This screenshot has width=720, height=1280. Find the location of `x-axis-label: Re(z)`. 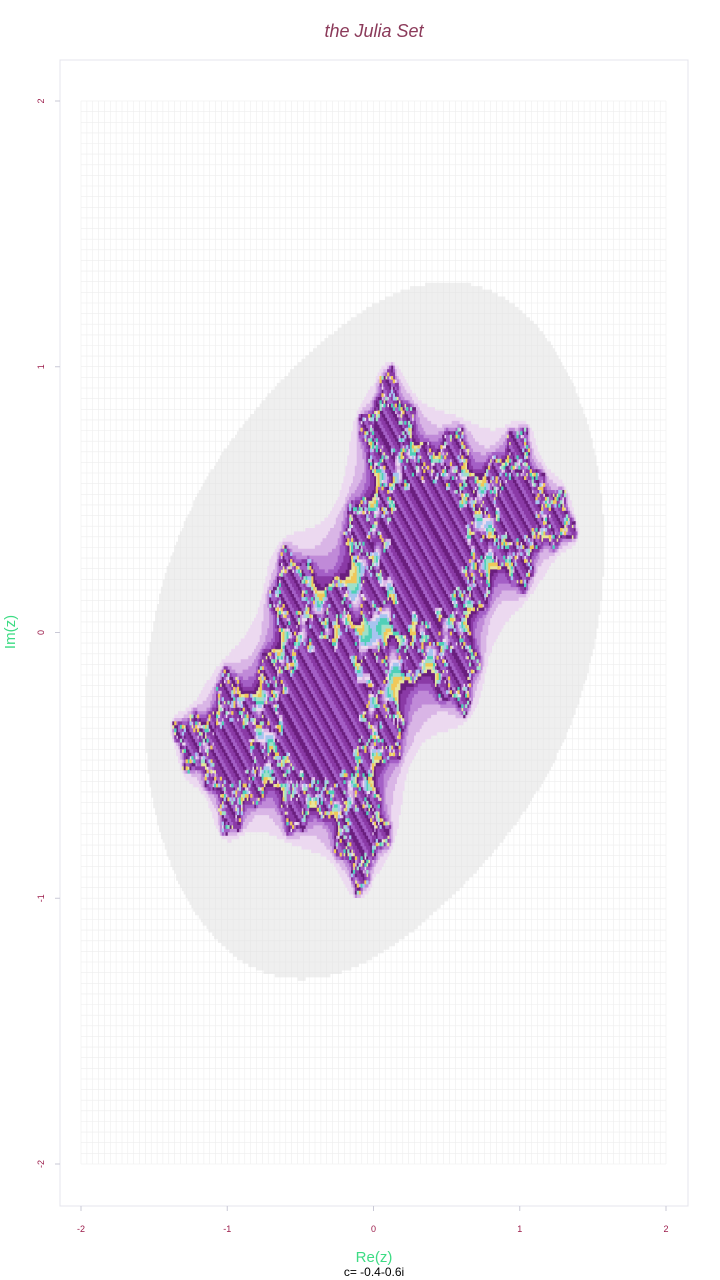

x-axis-label: Re(z) is located at coordinates (374, 1257).